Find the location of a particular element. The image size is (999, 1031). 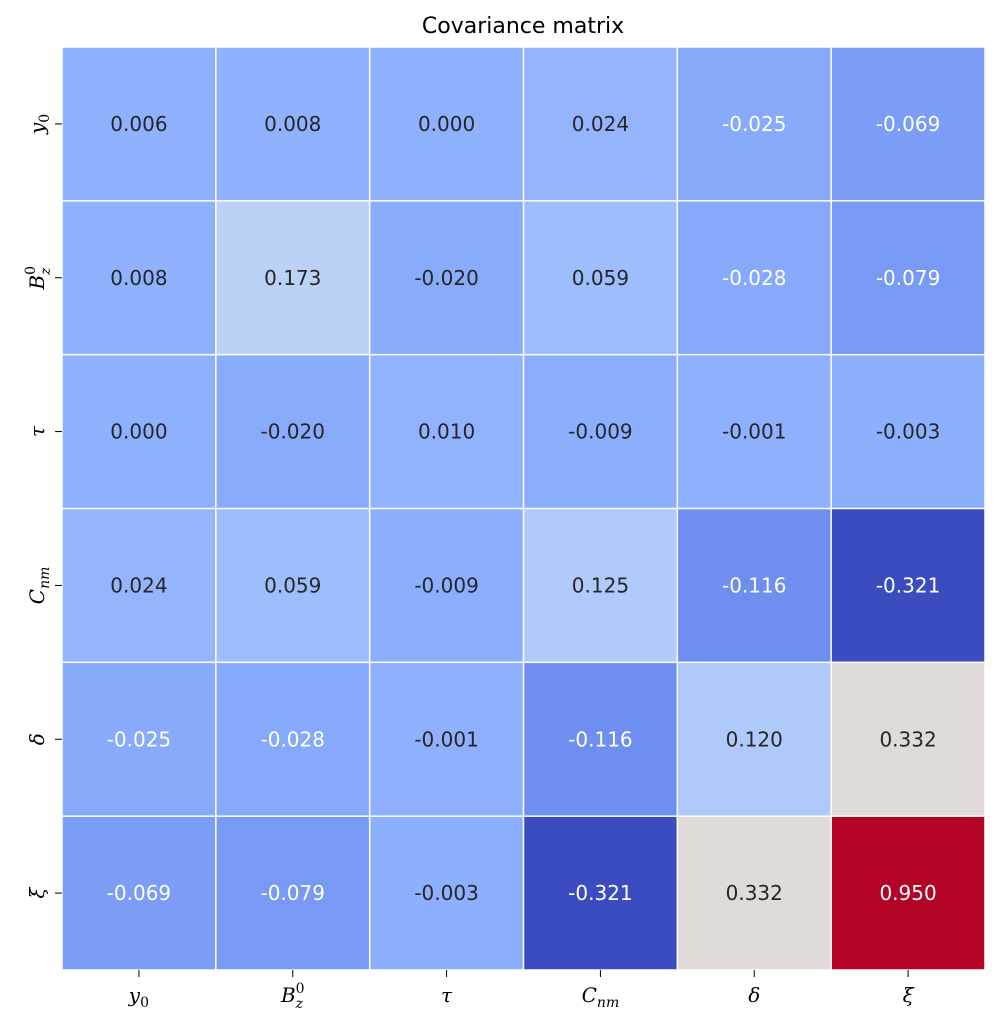

cell-value-r0-c1: 0.008 is located at coordinates (292, 124).